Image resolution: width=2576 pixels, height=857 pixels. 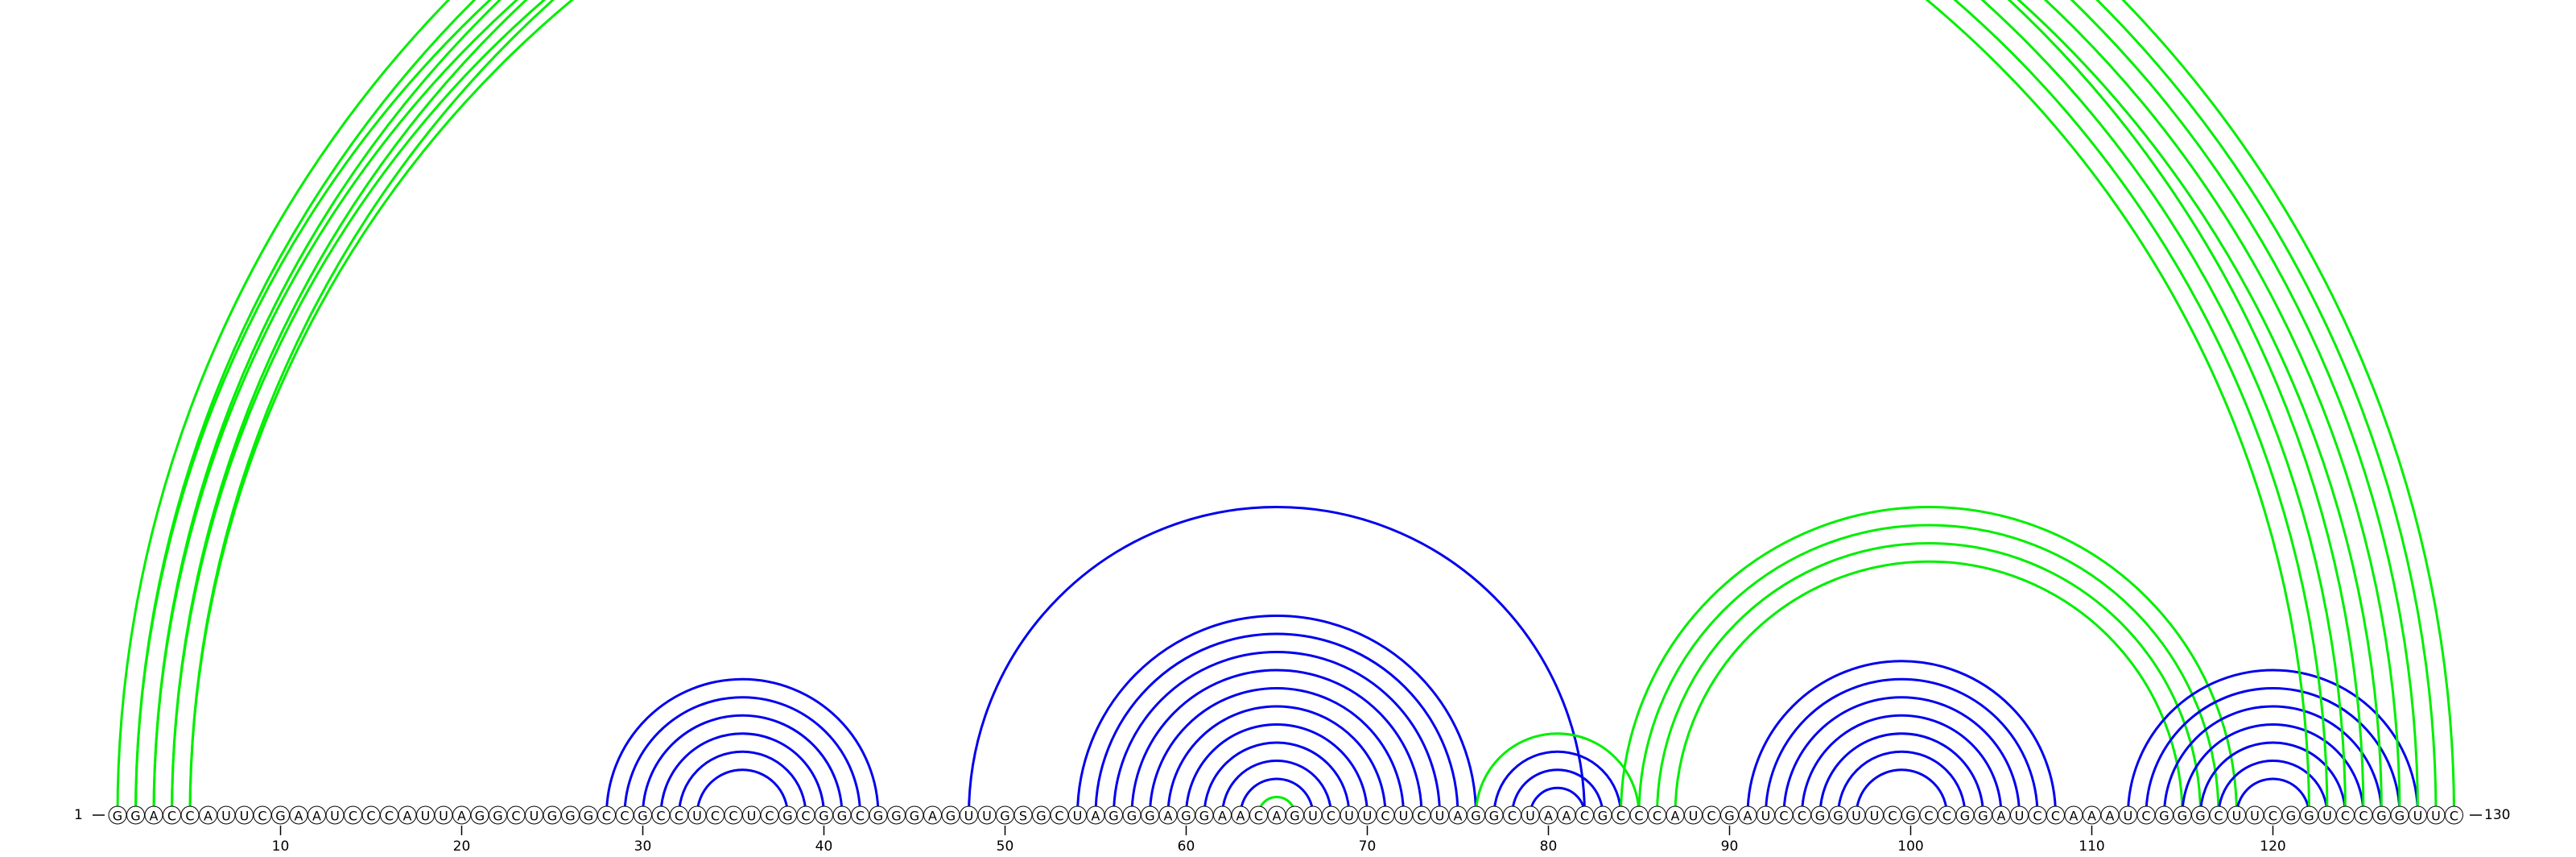 I want to click on nucleotide-103: G, so click(x=1965, y=815).